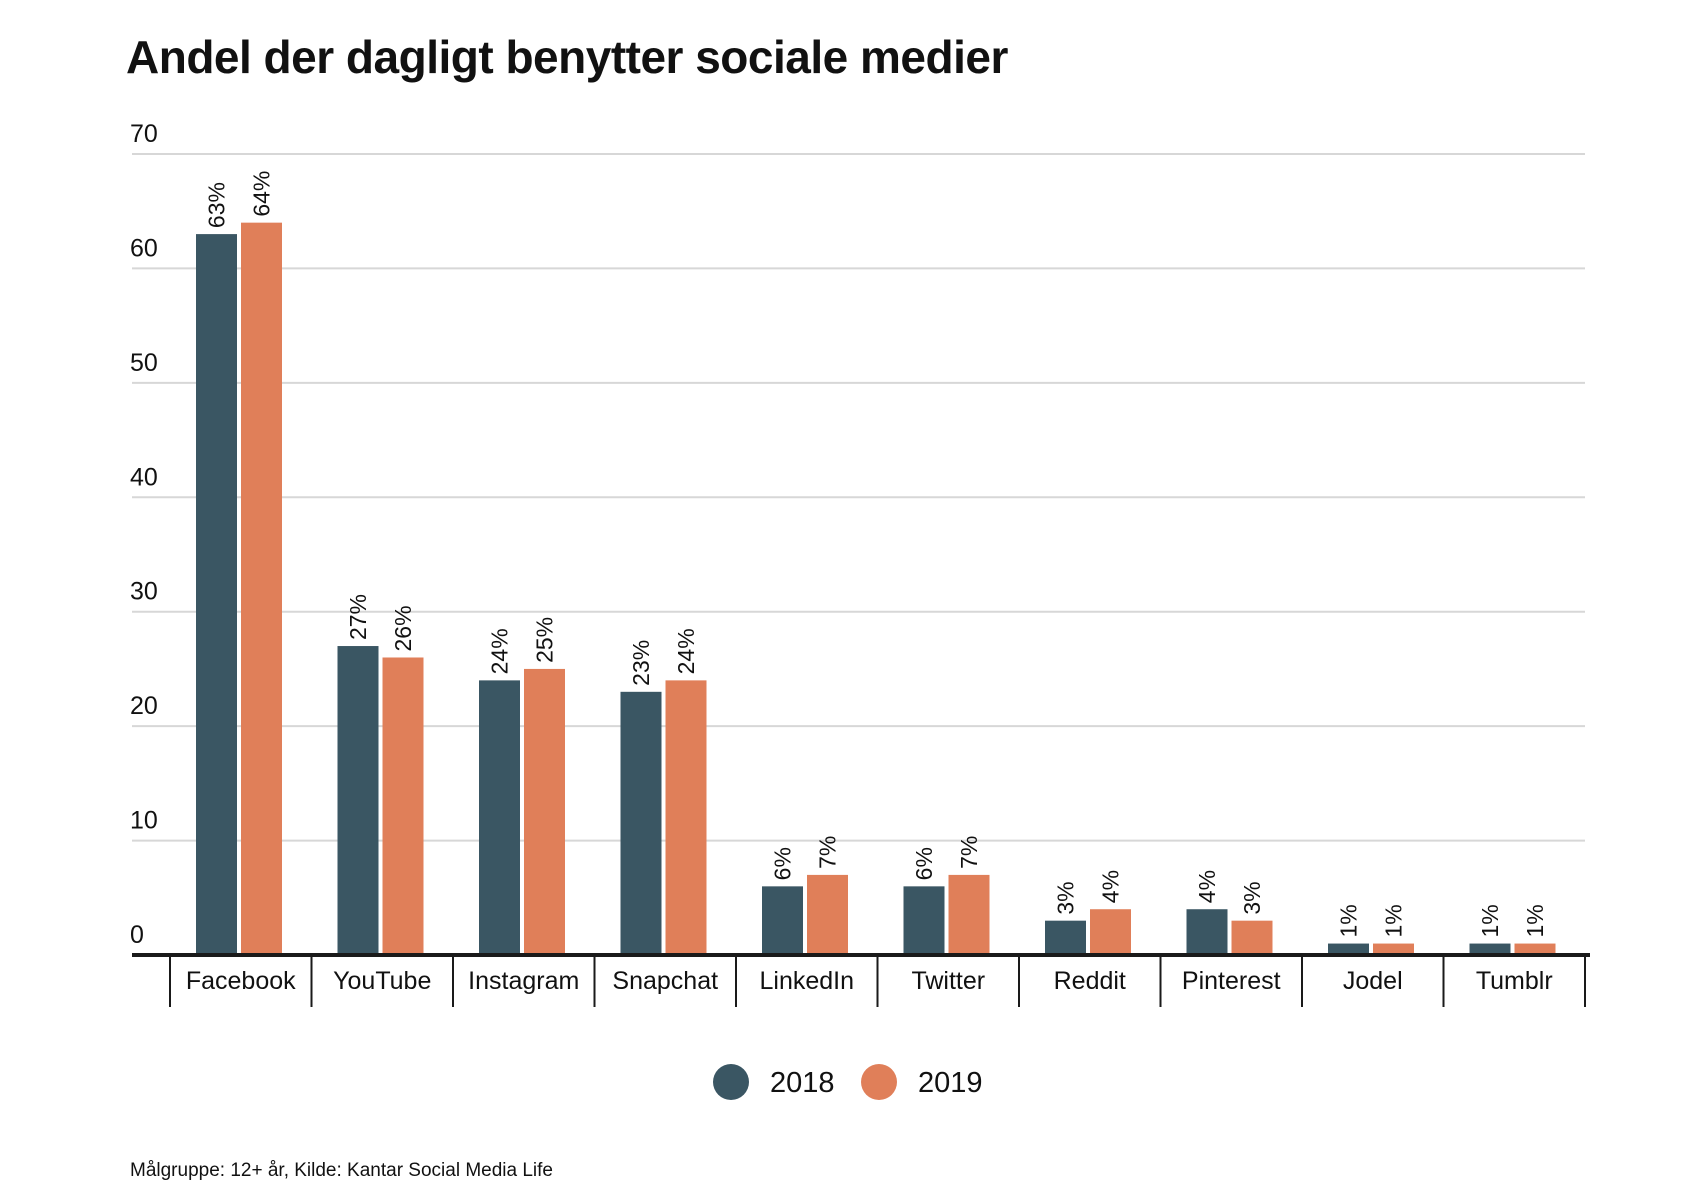 This screenshot has width=1682, height=1190. What do you see at coordinates (499, 817) in the screenshot?
I see `bar-instagram-2018` at bounding box center [499, 817].